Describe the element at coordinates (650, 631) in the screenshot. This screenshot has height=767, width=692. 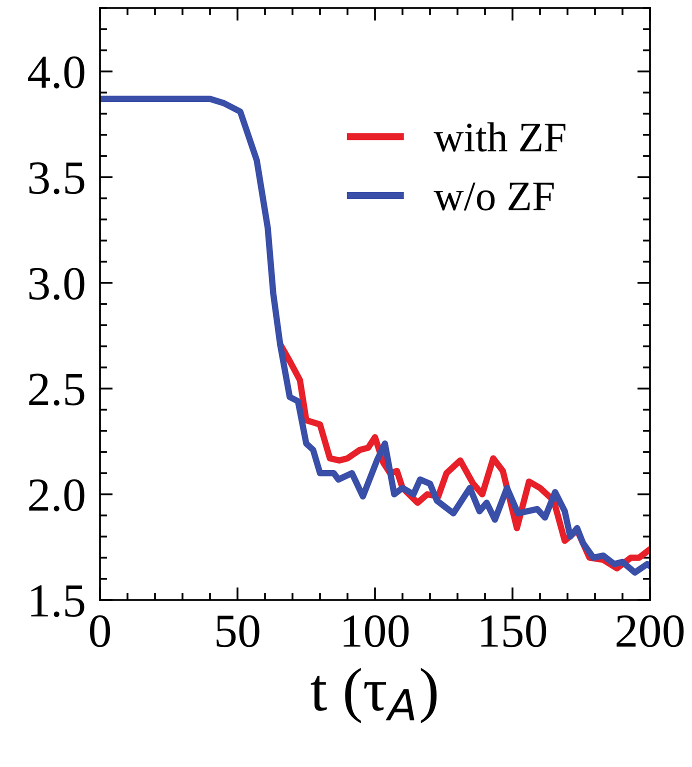
I see `x-tick-label: 200` at that location.